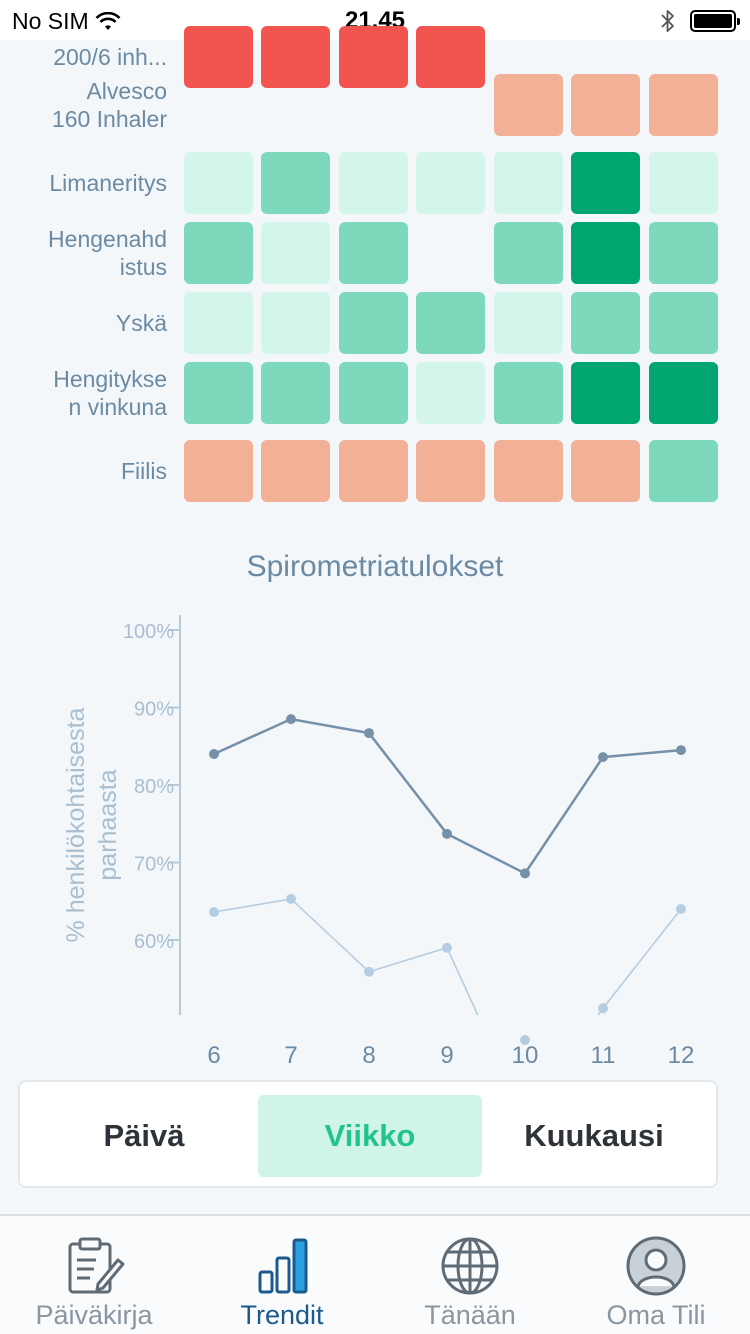  Describe the element at coordinates (50, 21) in the screenshot. I see `carrier-label: No SIM` at that location.